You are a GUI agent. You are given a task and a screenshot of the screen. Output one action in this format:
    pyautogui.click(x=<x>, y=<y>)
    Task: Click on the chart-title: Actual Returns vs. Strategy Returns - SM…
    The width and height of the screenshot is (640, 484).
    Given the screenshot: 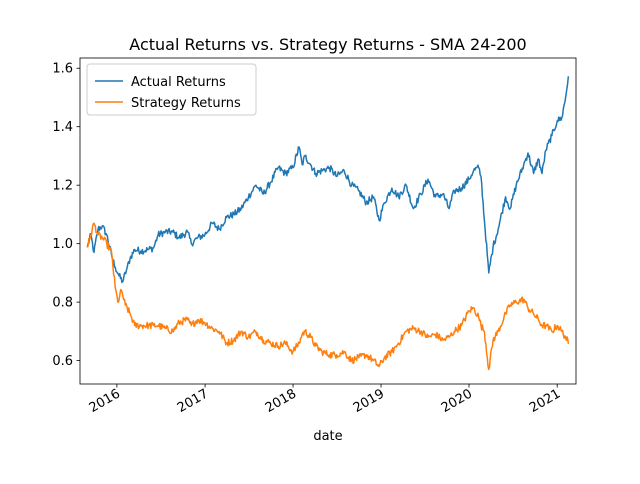 What is the action you would take?
    pyautogui.click(x=327, y=44)
    